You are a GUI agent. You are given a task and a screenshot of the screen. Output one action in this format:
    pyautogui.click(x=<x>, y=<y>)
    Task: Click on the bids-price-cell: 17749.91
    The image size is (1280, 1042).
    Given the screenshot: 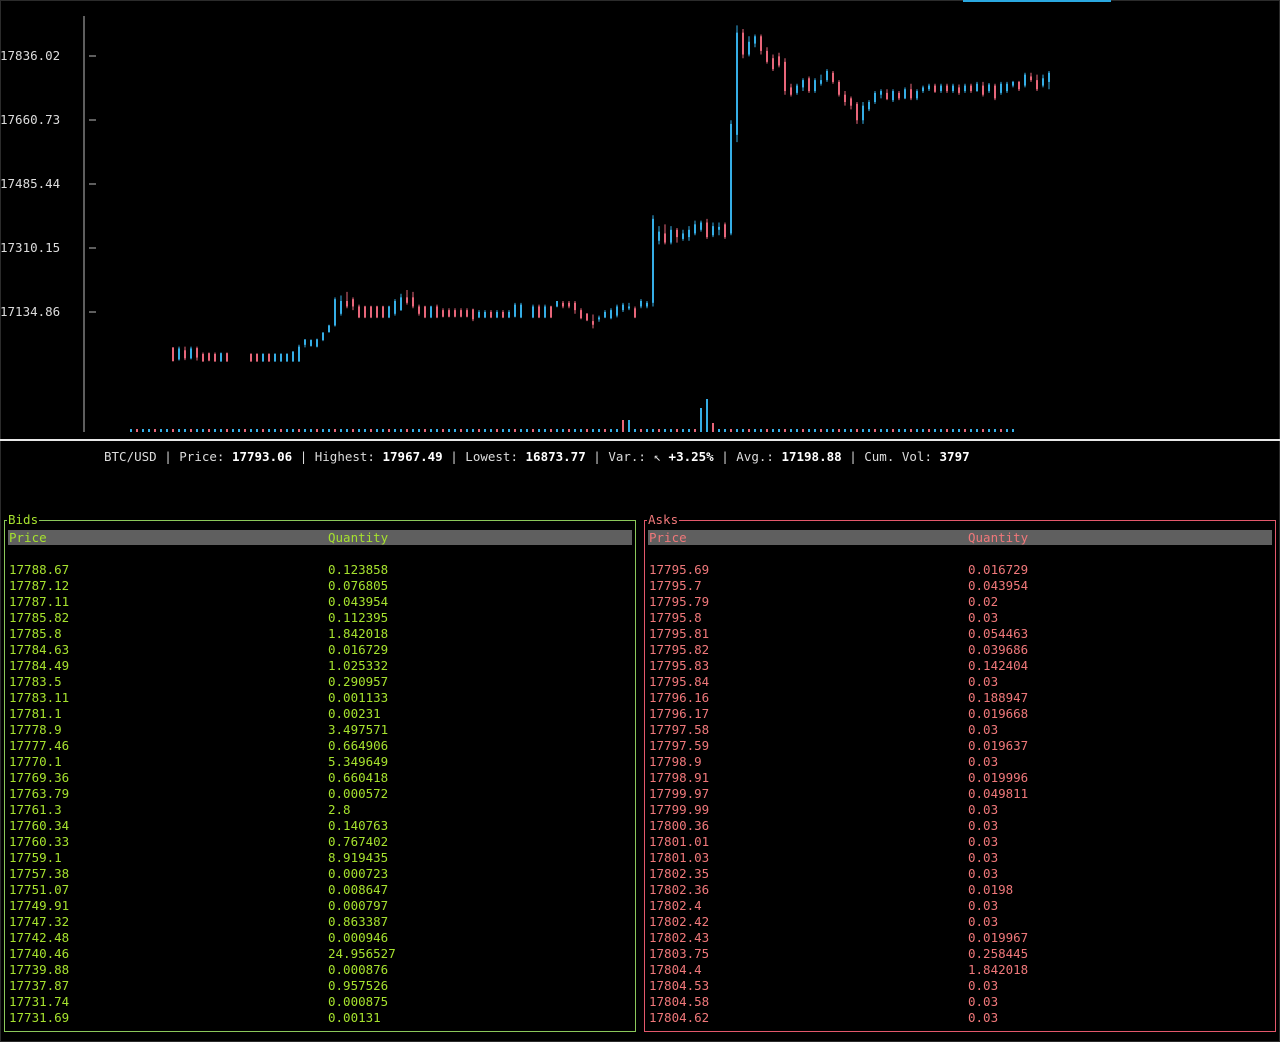 What is the action you would take?
    pyautogui.click(x=39, y=905)
    